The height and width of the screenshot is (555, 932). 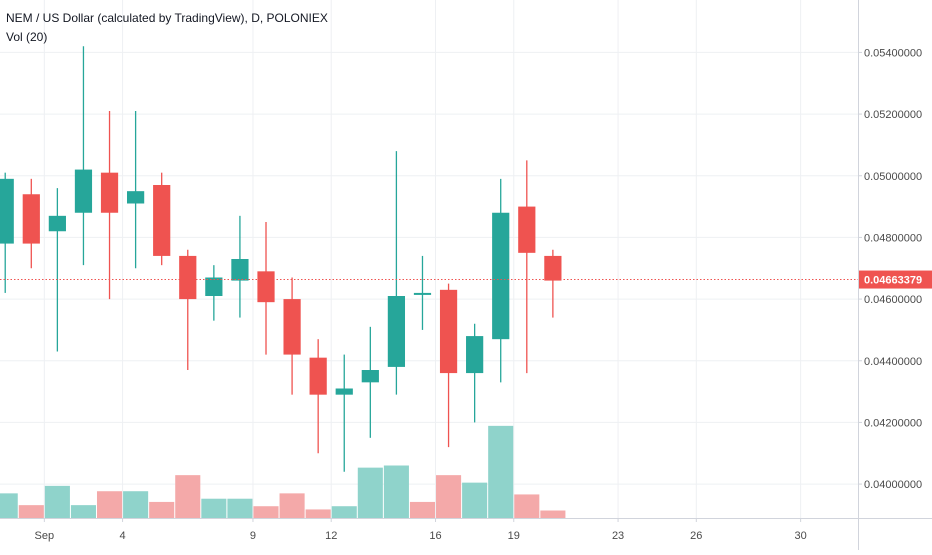 What do you see at coordinates (331, 536) in the screenshot?
I see `time-tick-label: 12` at bounding box center [331, 536].